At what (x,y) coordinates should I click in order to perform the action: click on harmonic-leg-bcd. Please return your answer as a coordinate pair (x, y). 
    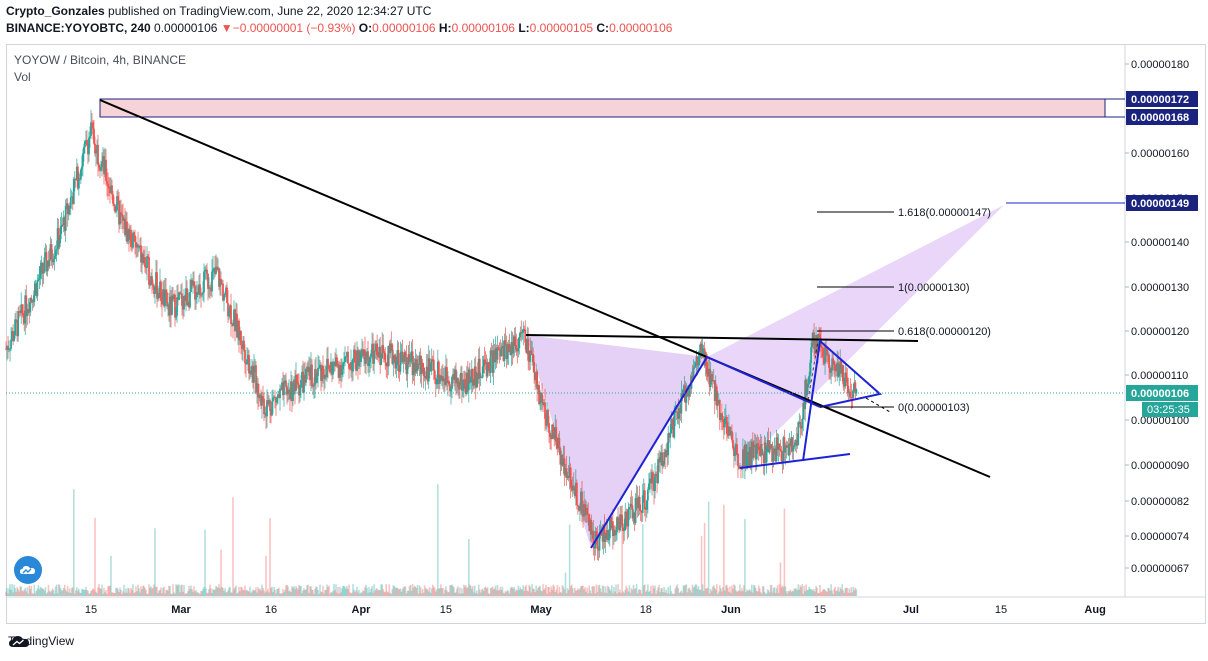
    Looking at the image, I should click on (855, 336).